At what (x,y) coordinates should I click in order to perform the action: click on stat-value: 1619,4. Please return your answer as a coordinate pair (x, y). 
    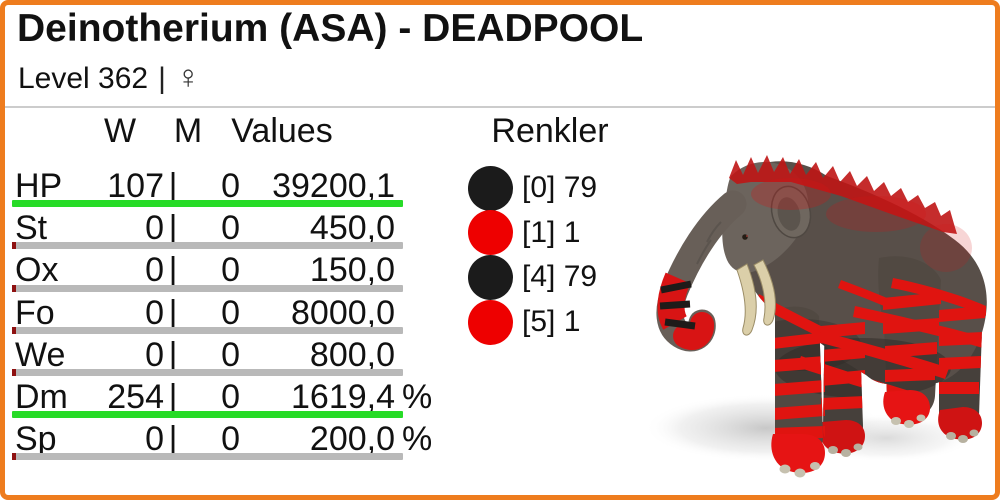
    Looking at the image, I should click on (343, 396).